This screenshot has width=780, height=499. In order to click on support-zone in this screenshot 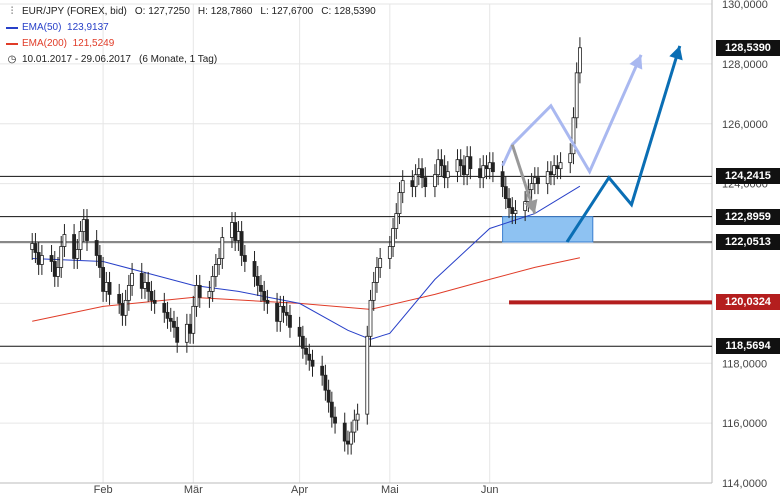, I will do `click(548, 229)`.